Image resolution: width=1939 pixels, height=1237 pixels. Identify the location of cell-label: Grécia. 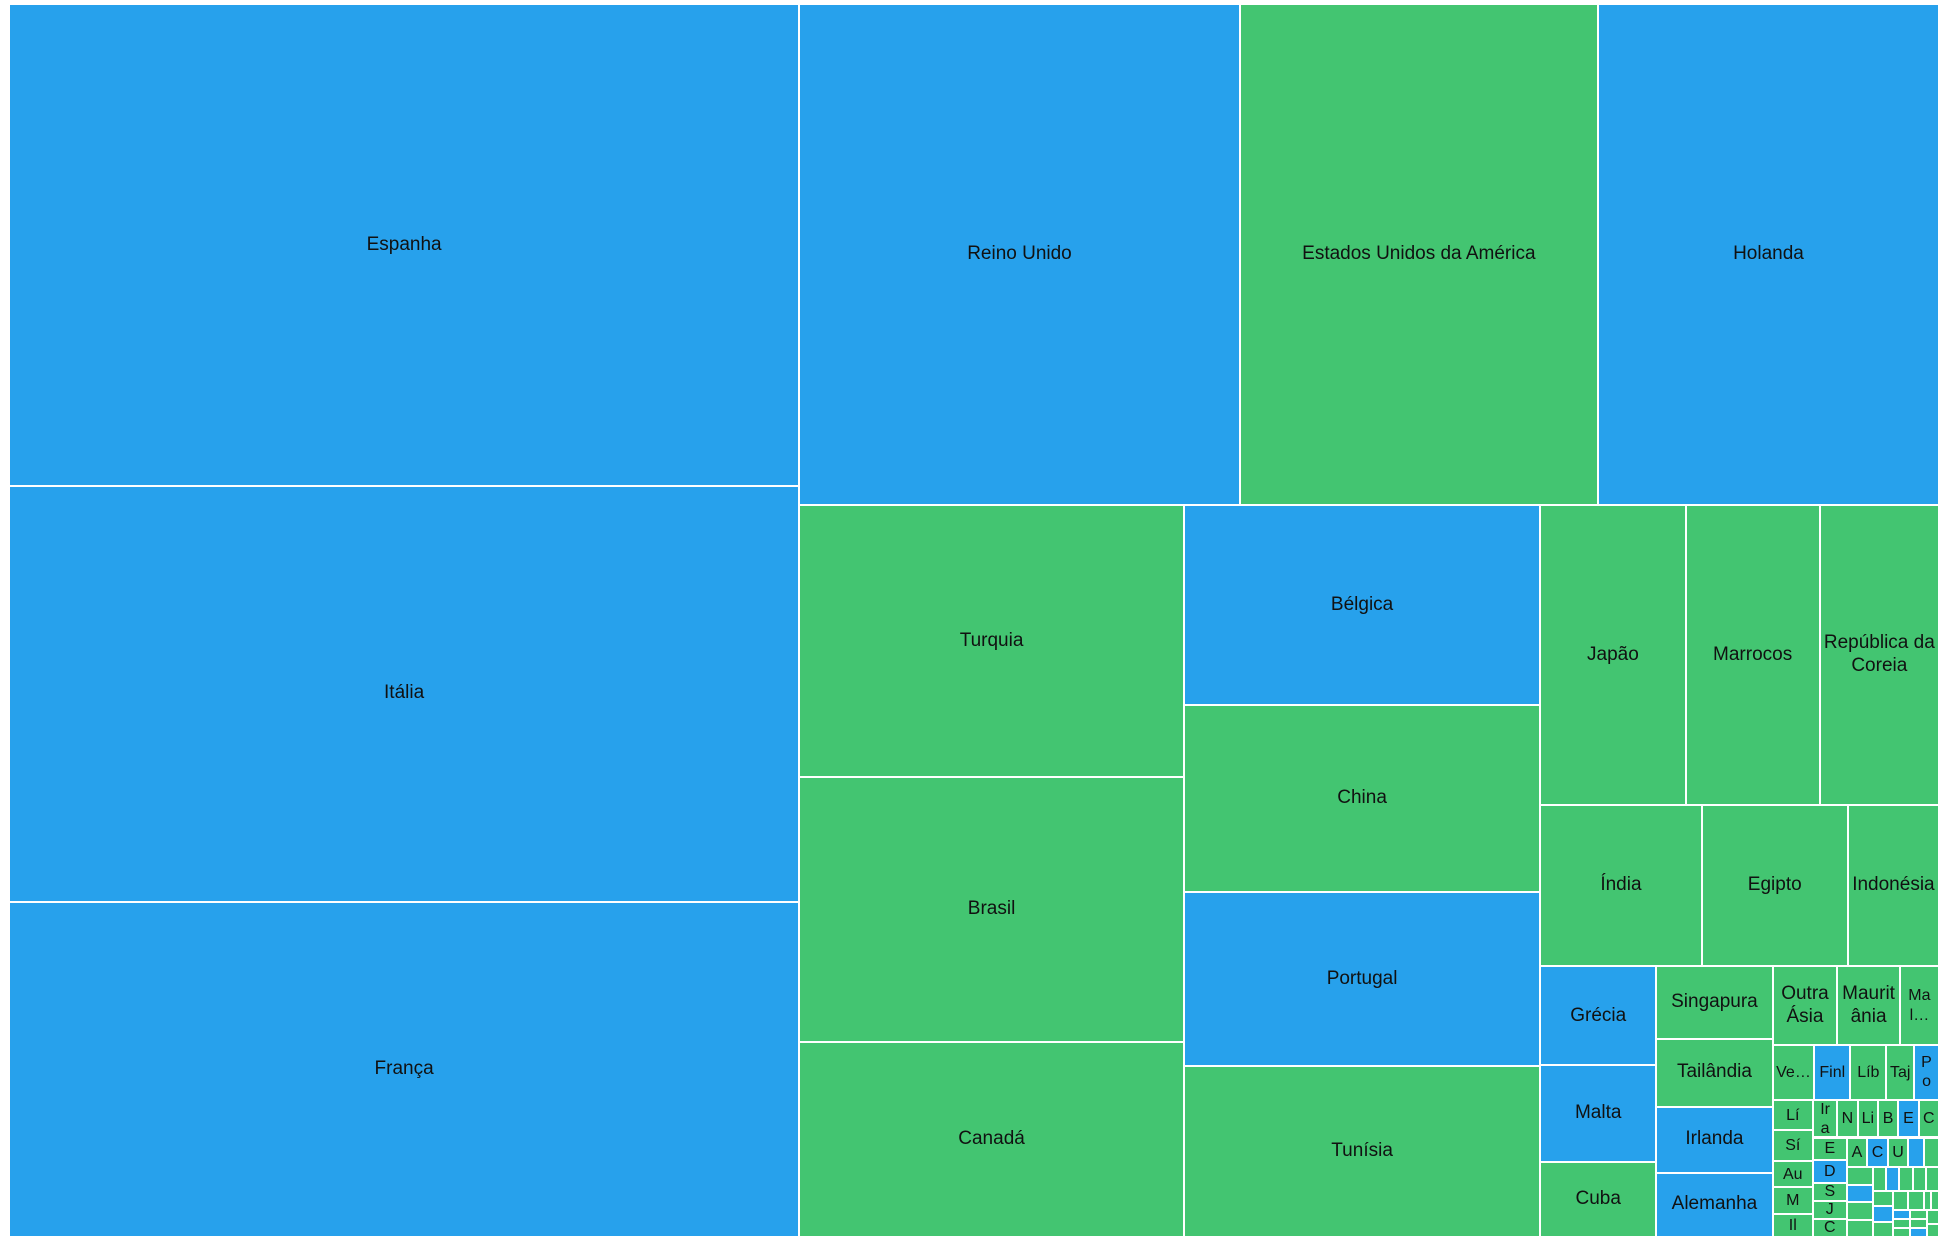
(1598, 1015).